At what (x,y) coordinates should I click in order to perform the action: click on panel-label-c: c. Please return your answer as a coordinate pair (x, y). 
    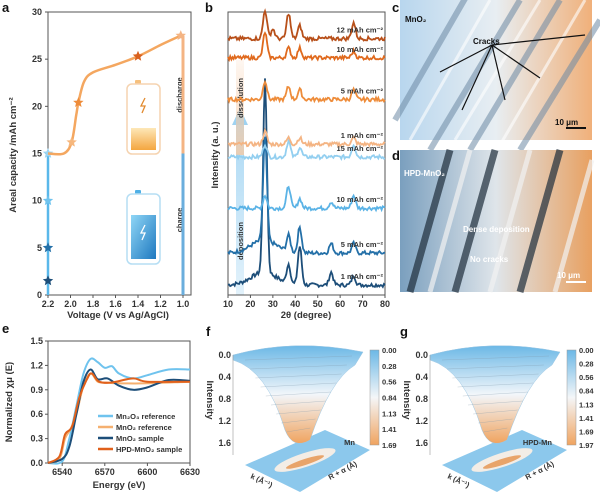
    Looking at the image, I should click on (395, 7).